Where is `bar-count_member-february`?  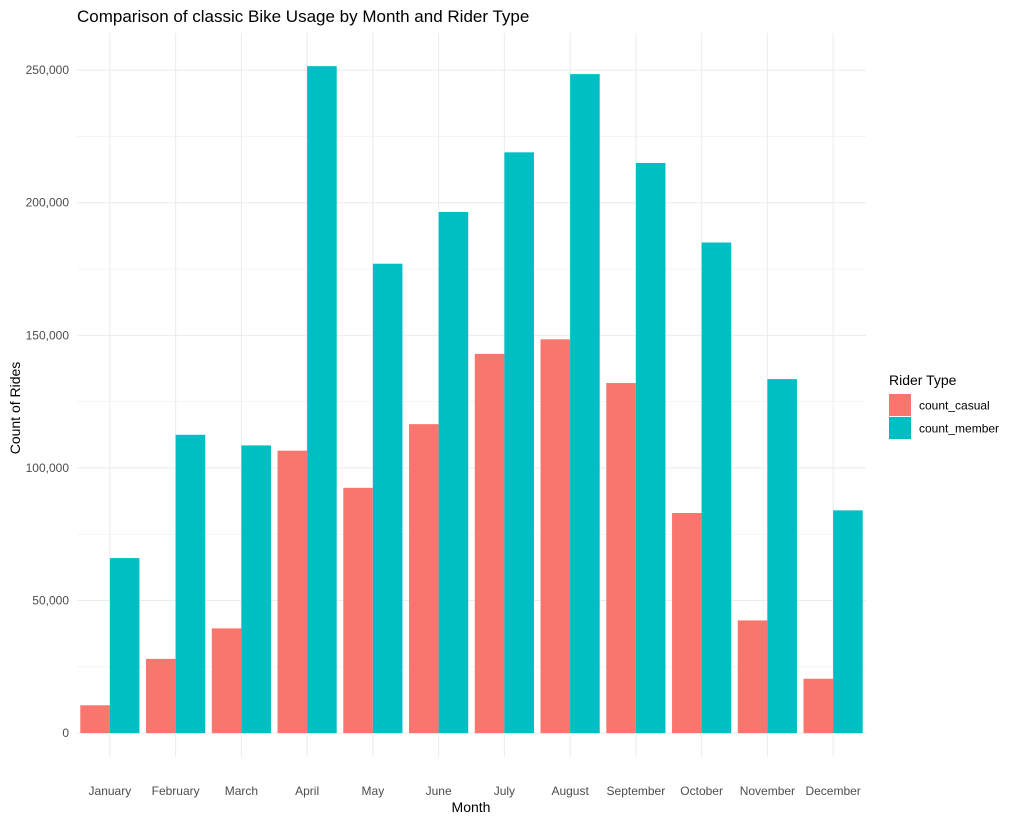 bar-count_member-february is located at coordinates (190, 584).